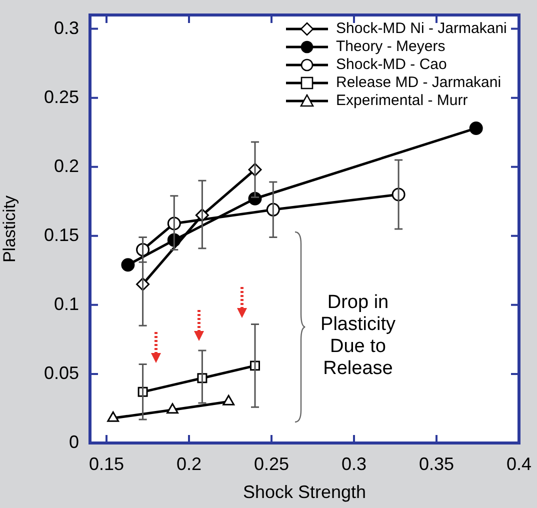 This screenshot has height=508, width=537. Describe the element at coordinates (519, 464) in the screenshot. I see `x-tick-label: 0.4` at that location.